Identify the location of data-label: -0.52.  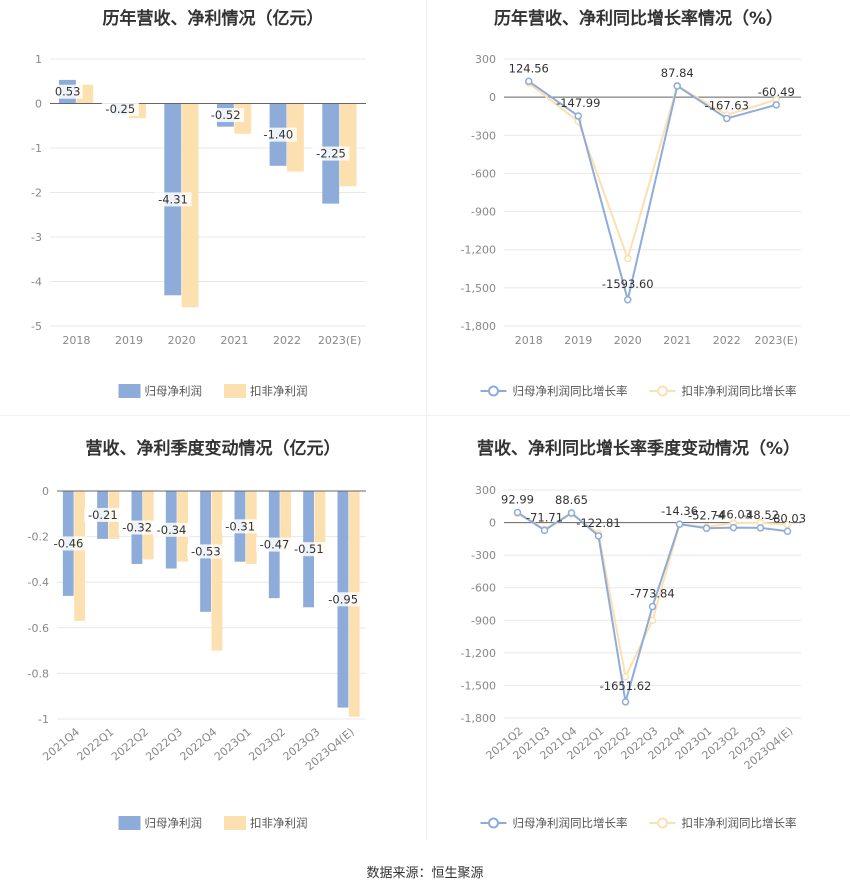
(226, 115).